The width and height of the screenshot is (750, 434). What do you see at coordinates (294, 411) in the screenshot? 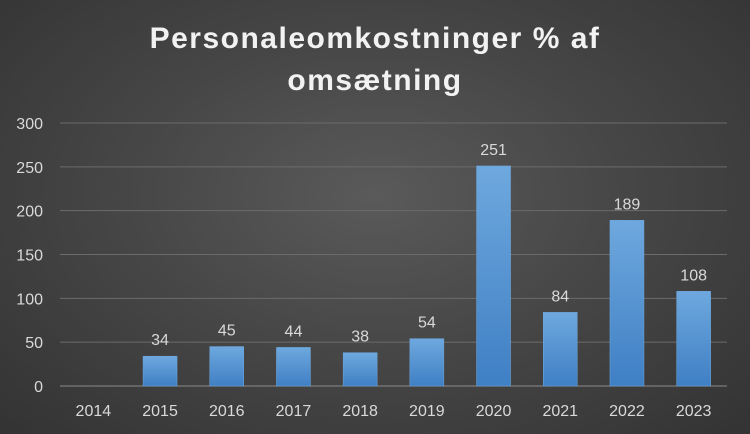
I see `x-tick-label: 2017` at bounding box center [294, 411].